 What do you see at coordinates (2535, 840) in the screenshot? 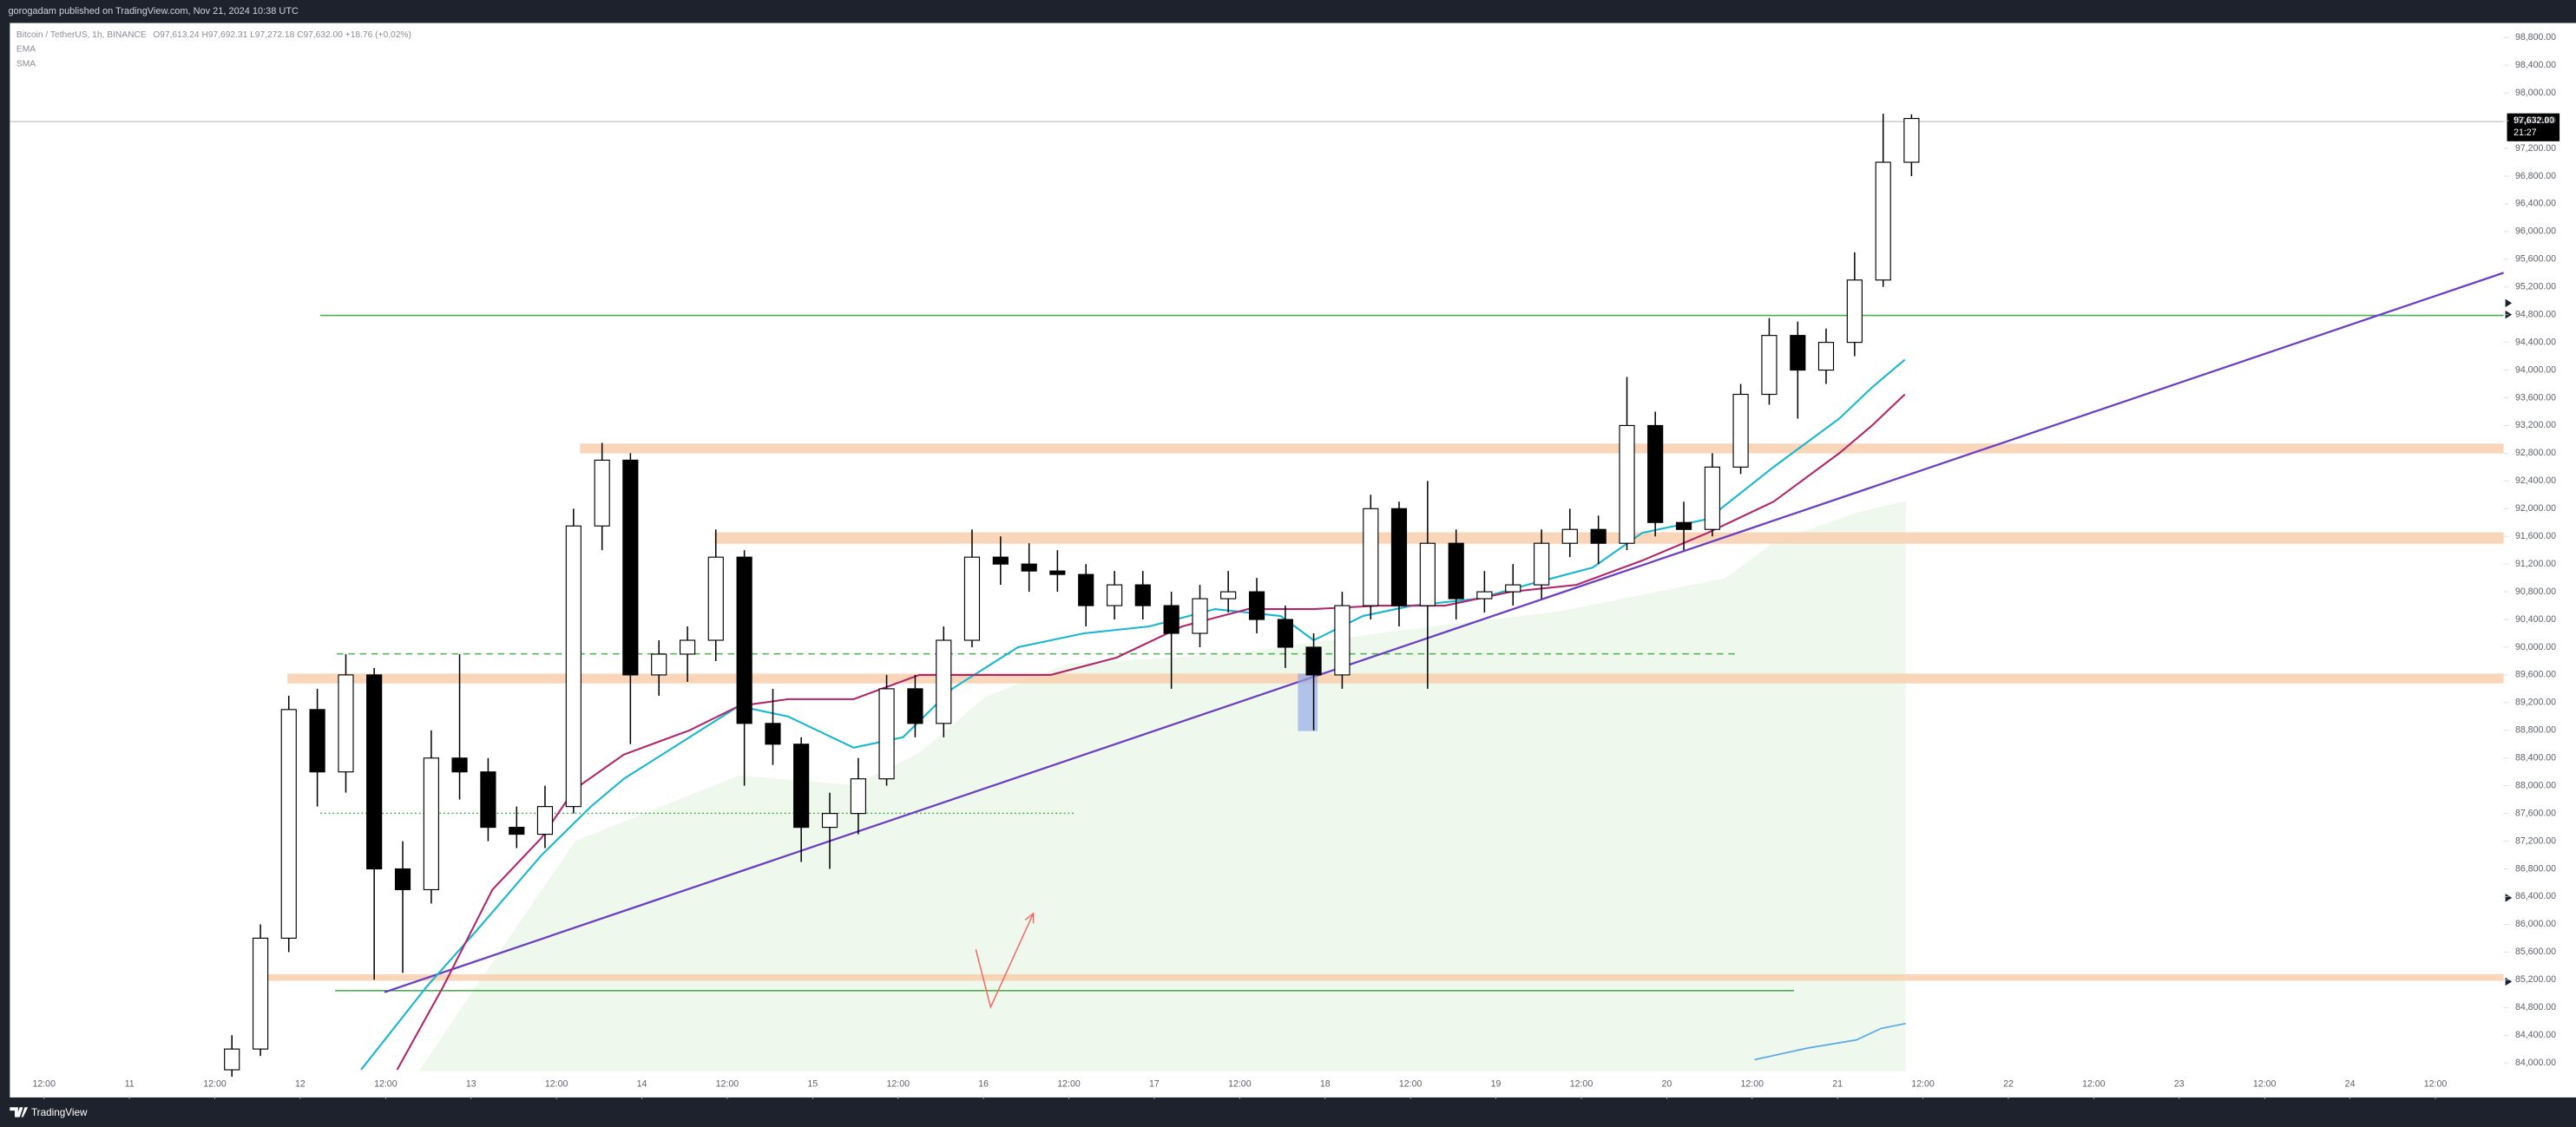
I see `y-tick-label: 87,200.00` at bounding box center [2535, 840].